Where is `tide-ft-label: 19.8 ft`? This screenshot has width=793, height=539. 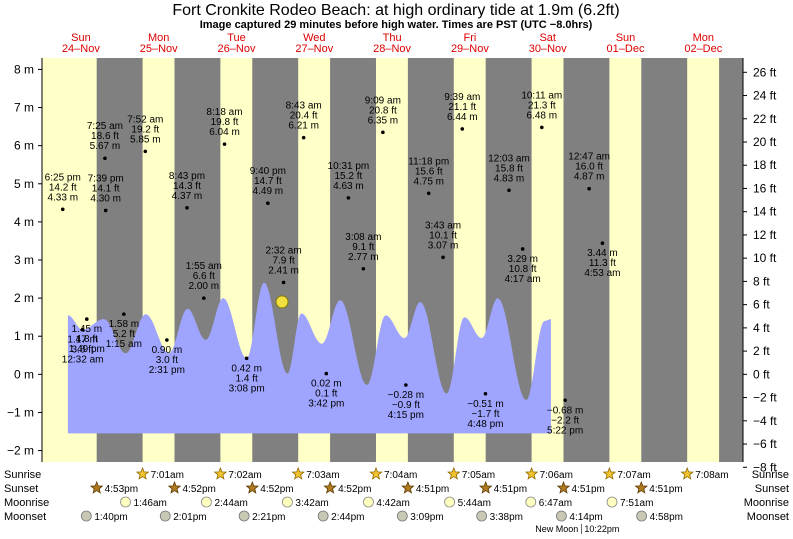 tide-ft-label: 19.8 ft is located at coordinates (225, 122).